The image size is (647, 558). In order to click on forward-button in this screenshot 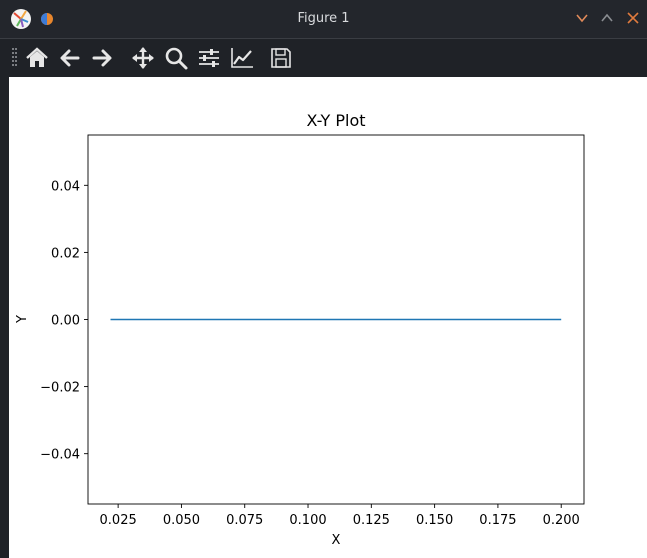, I will do `click(102, 58)`.